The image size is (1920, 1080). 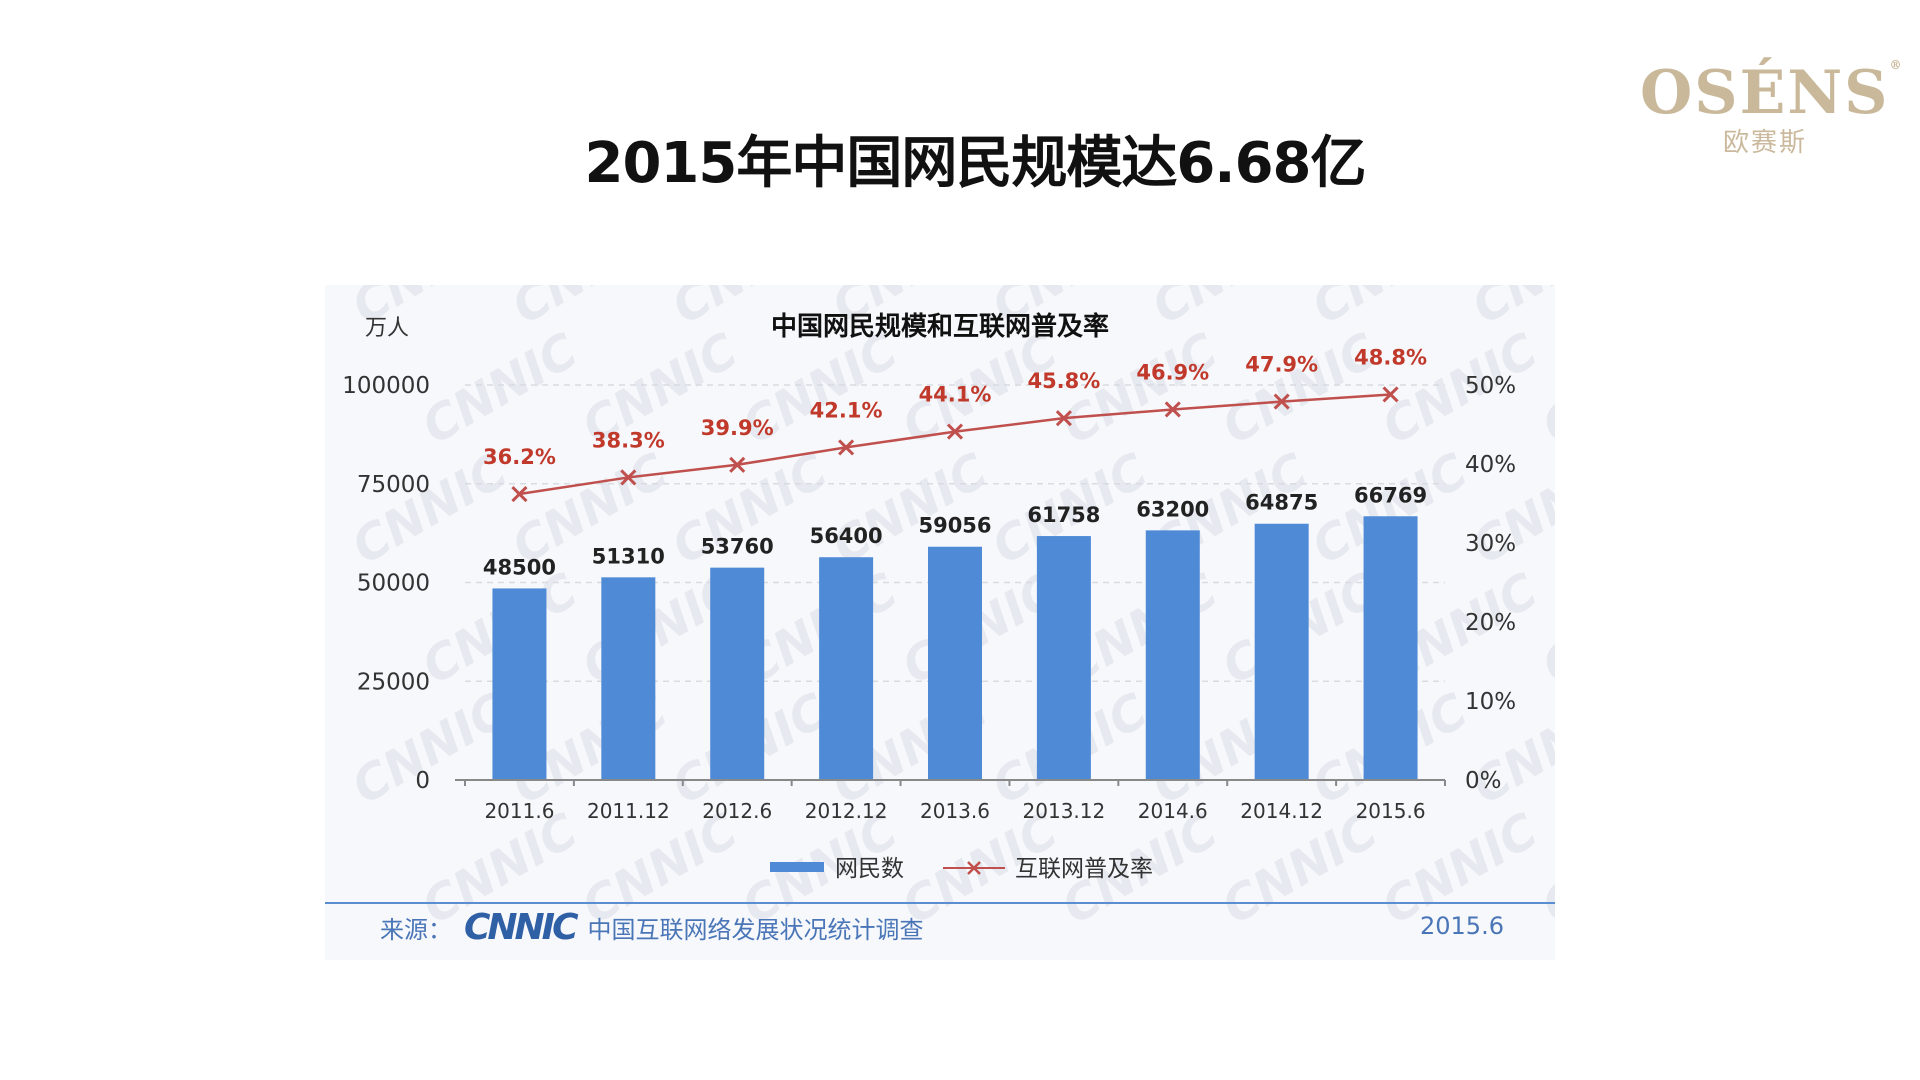 What do you see at coordinates (1173, 811) in the screenshot?
I see `x-tick-label: 2014.6` at bounding box center [1173, 811].